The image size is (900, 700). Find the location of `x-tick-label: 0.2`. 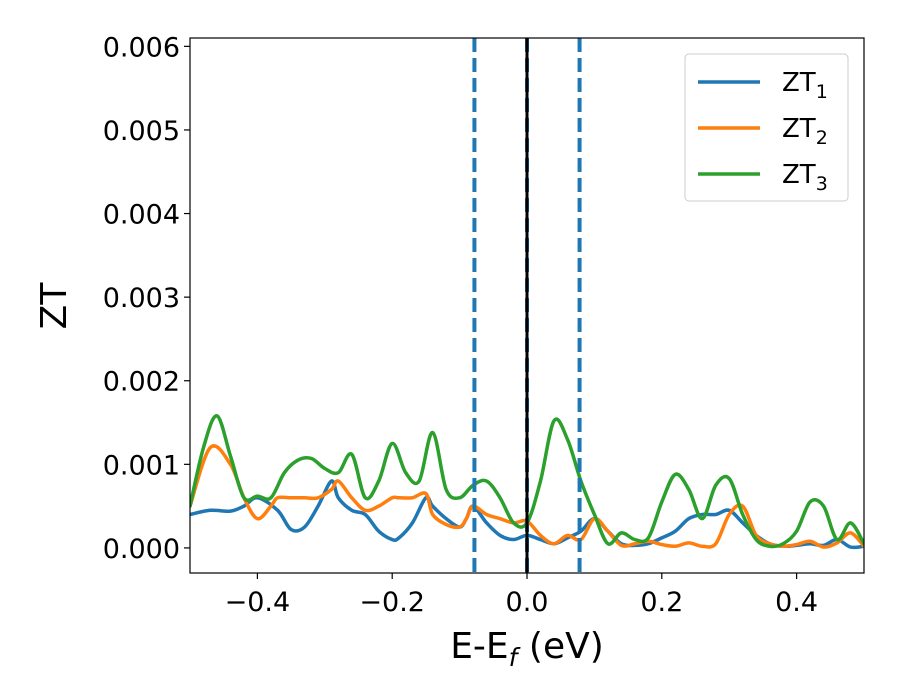

x-tick-label: 0.2 is located at coordinates (661, 602).